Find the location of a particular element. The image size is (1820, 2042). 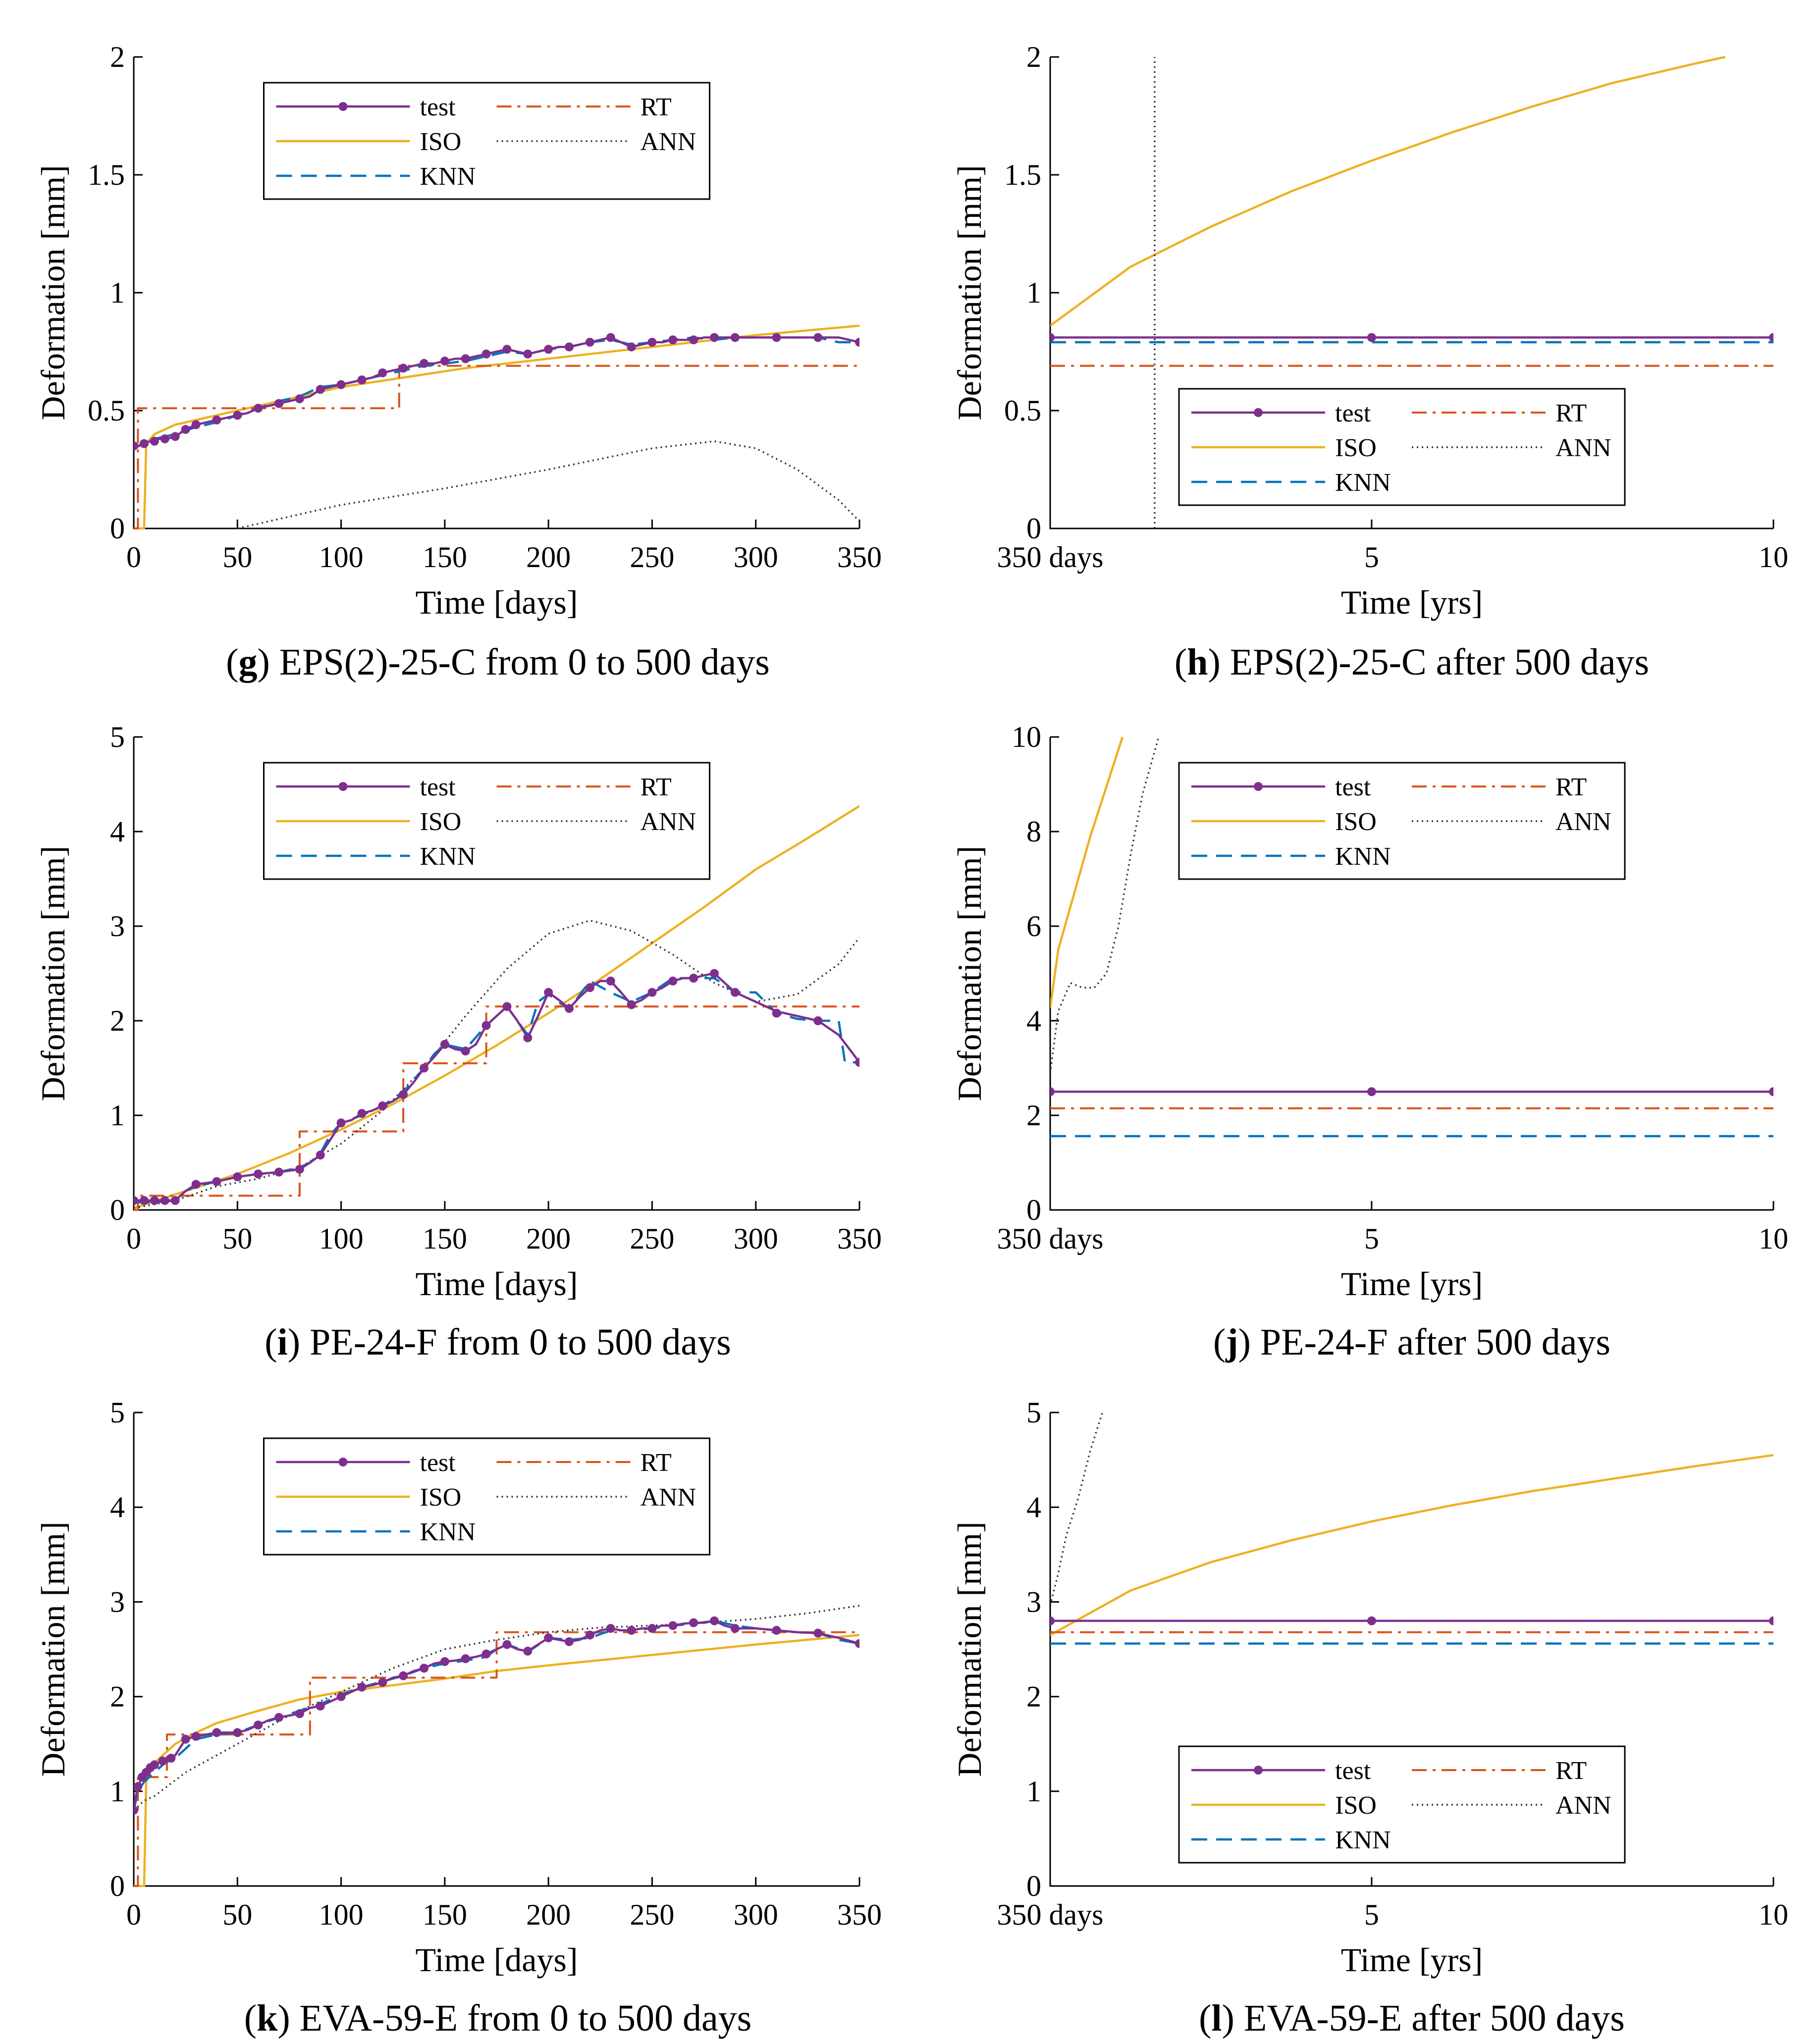

x-tick-label: 10 is located at coordinates (1773, 557).